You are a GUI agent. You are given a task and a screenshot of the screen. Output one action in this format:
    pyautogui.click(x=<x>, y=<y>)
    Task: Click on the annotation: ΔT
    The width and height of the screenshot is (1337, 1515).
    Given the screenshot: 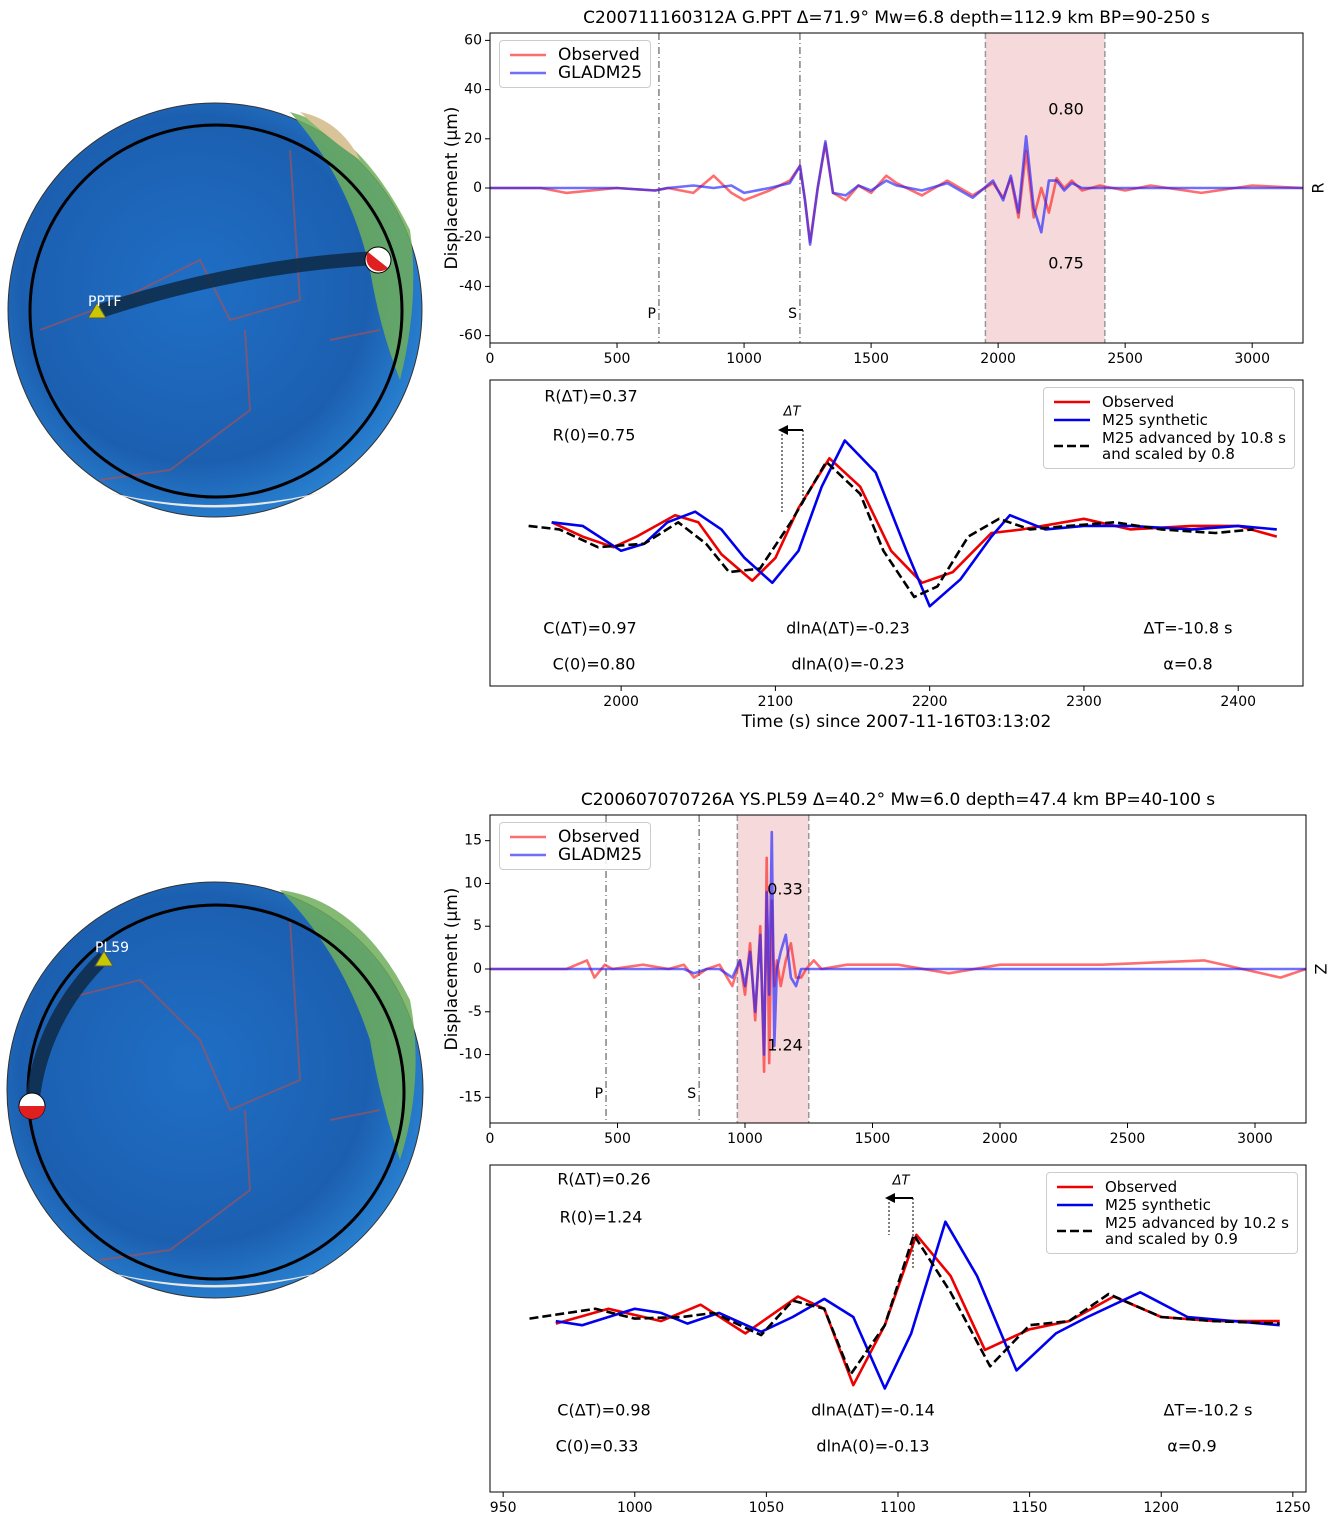 What is the action you would take?
    pyautogui.click(x=901, y=1181)
    